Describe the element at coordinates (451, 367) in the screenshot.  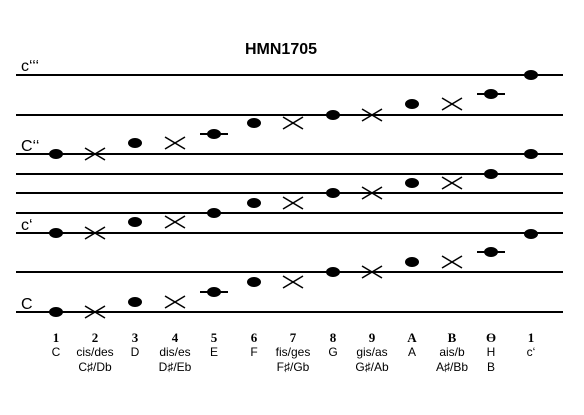
I see `note-alt-name: A♯/Bb` at that location.